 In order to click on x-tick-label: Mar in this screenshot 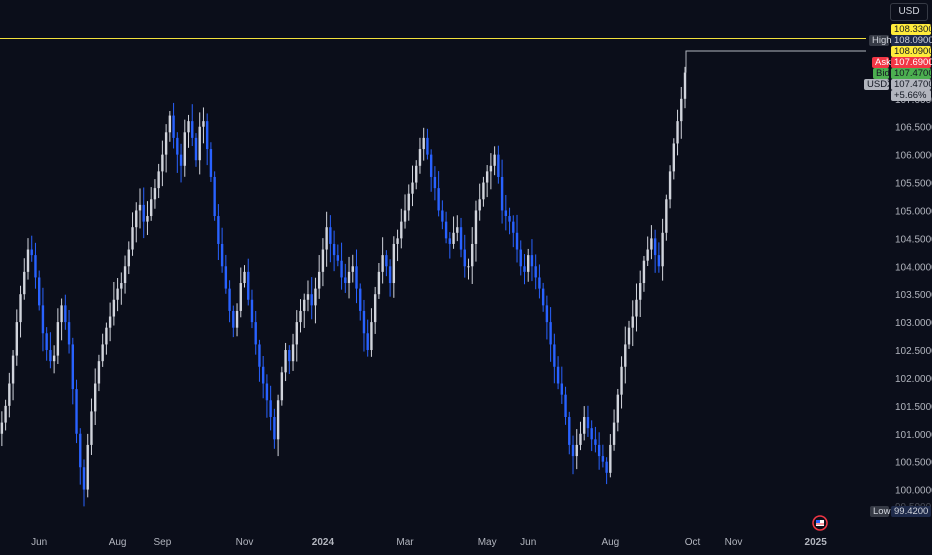, I will do `click(405, 542)`.